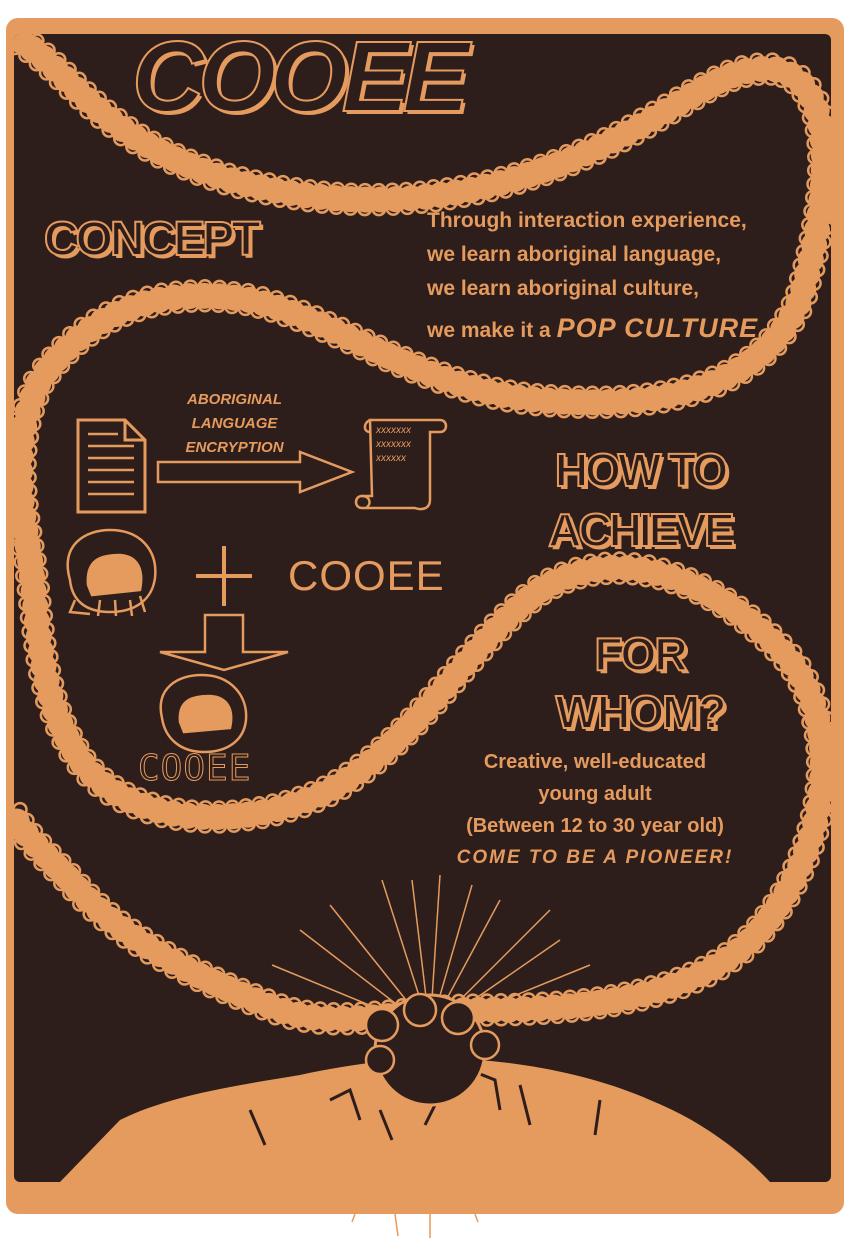 The width and height of the screenshot is (849, 1240). I want to click on down-arrow-icon, so click(224, 642).